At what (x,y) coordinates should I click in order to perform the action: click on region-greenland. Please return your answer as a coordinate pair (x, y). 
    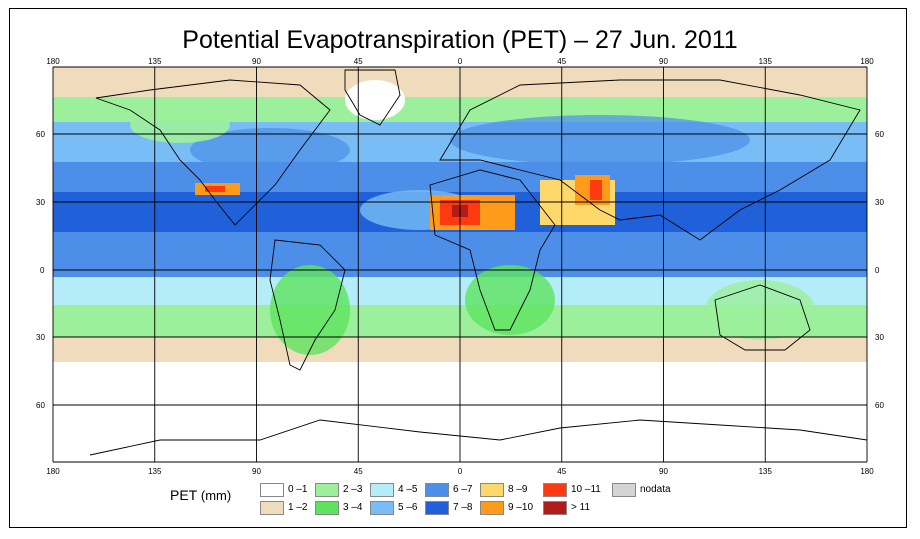
    Looking at the image, I should click on (375, 100).